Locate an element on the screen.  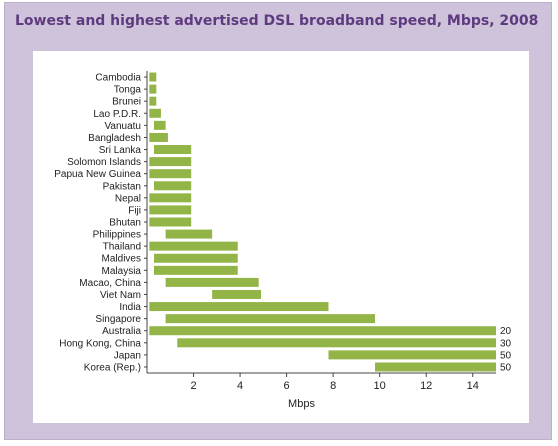
category-label: Papua New Guinea is located at coordinates (97, 174).